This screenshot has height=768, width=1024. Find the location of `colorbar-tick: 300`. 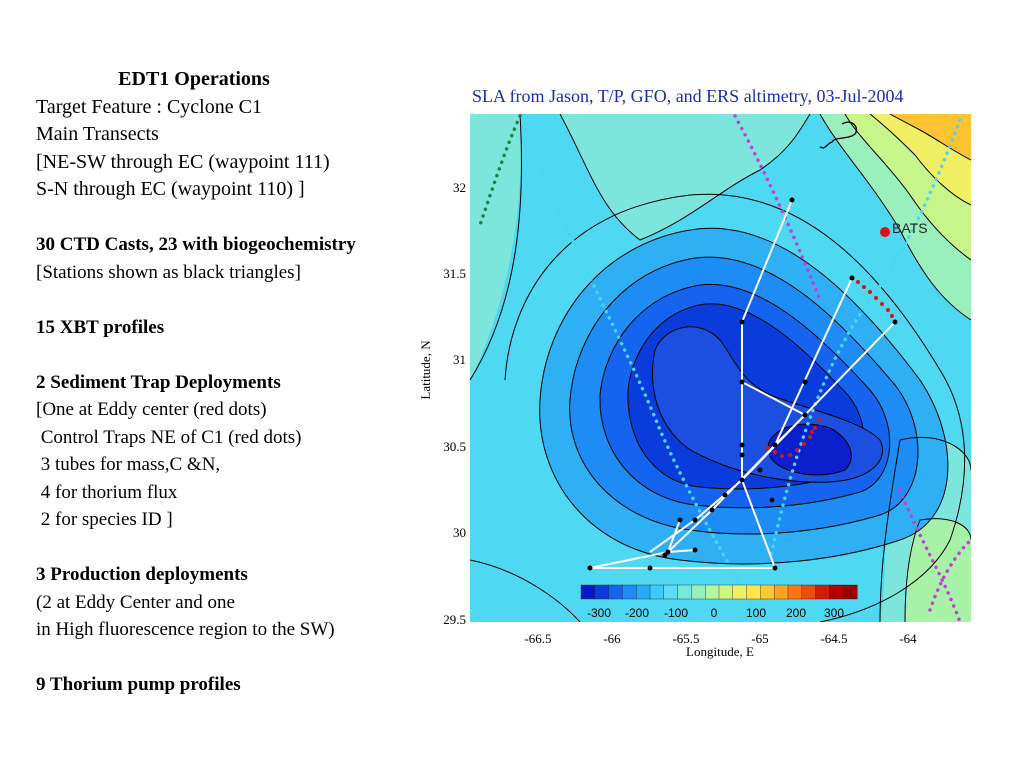

colorbar-tick: 300 is located at coordinates (834, 613).